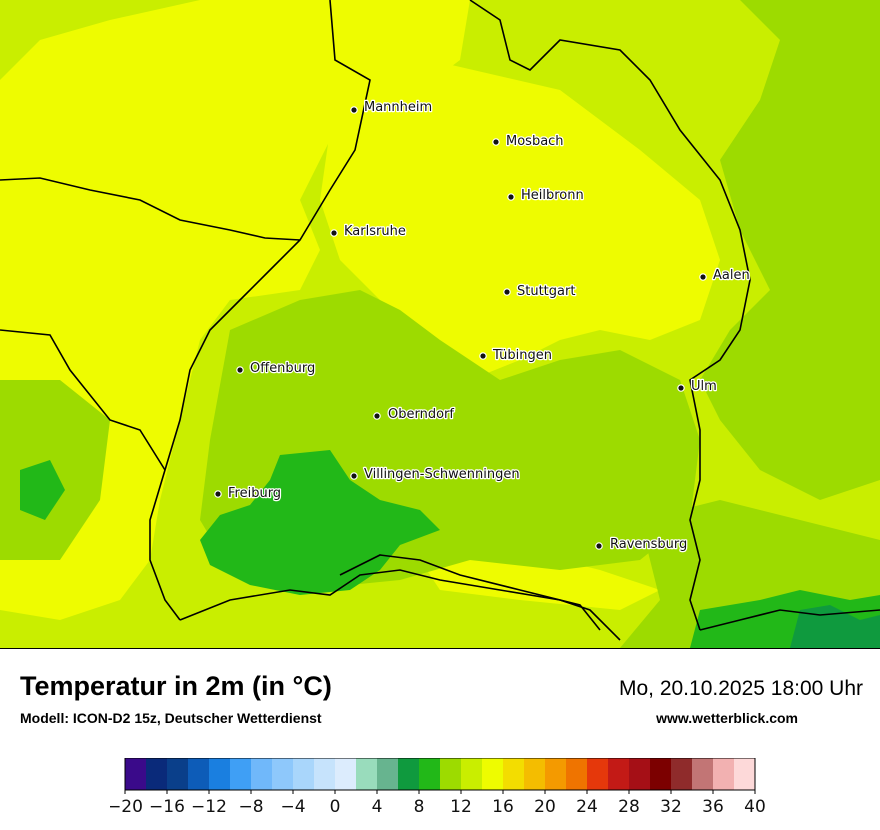 Image resolution: width=880 pixels, height=830 pixels. I want to click on city-stuttgart: Stuttgart, so click(540, 291).